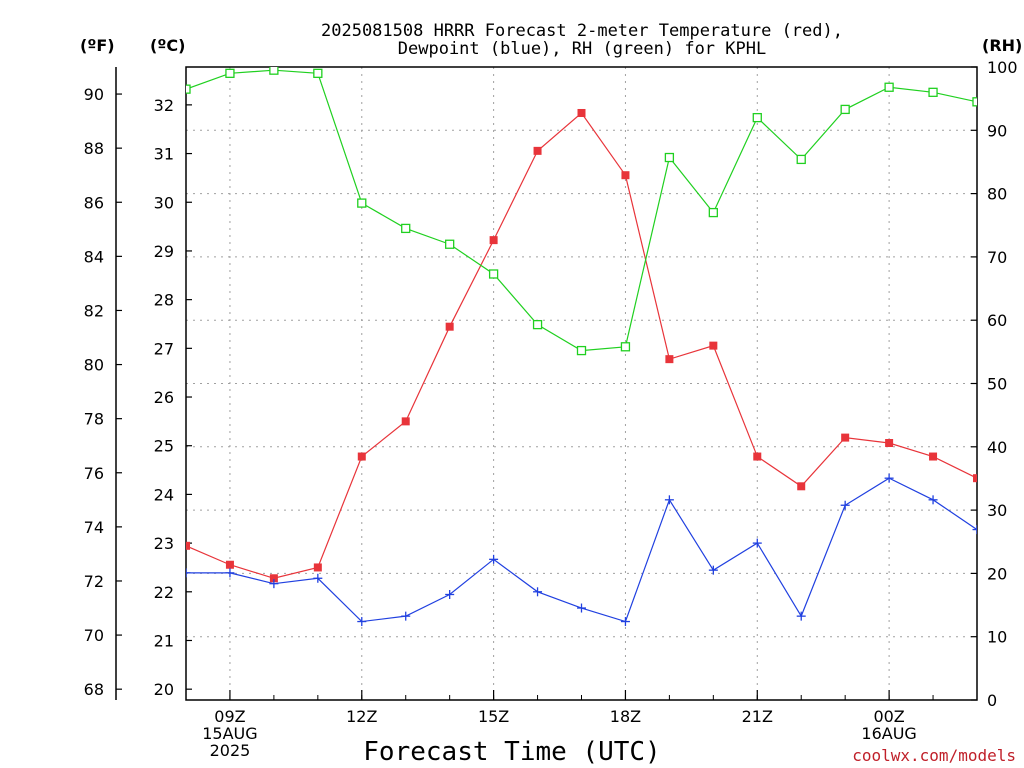 The image size is (1024, 768). Describe the element at coordinates (94, 94) in the screenshot. I see `fahrenheit-tick-label: 90` at that location.